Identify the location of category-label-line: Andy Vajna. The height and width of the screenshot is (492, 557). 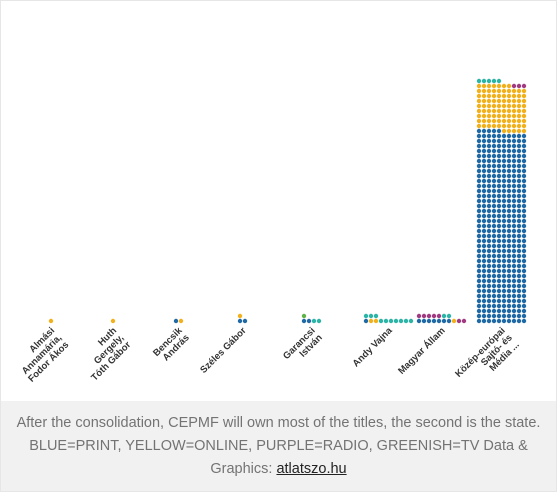
(373, 347).